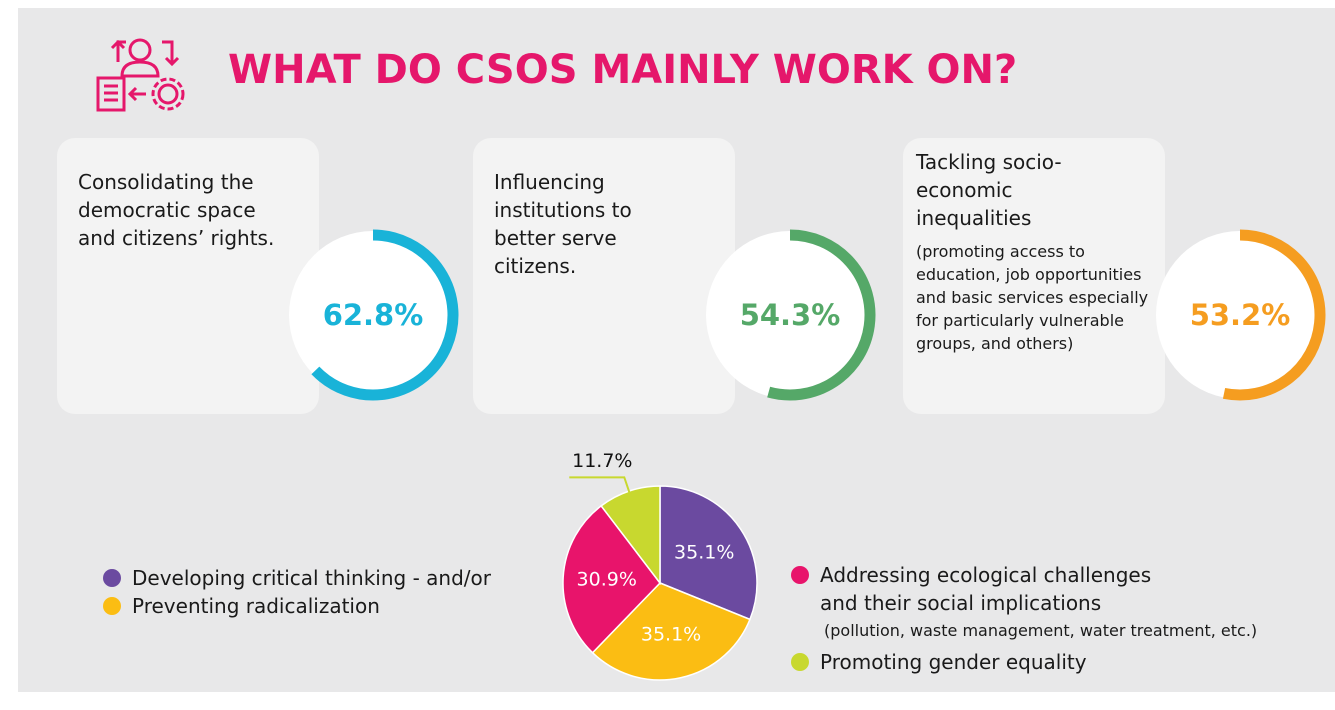 The image size is (1335, 710). Describe the element at coordinates (602, 461) in the screenshot. I see `slice-label: 11.7%` at that location.